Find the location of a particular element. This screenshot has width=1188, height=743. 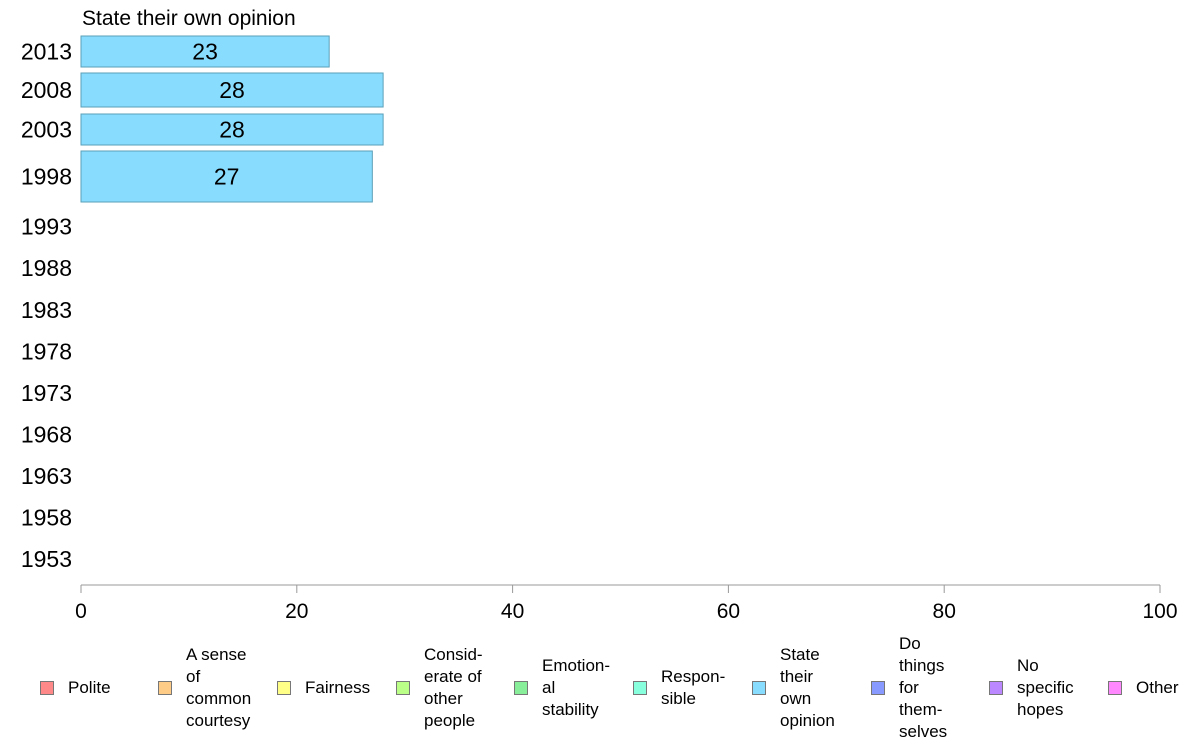

y-category-label: 1953 is located at coordinates (46, 559).